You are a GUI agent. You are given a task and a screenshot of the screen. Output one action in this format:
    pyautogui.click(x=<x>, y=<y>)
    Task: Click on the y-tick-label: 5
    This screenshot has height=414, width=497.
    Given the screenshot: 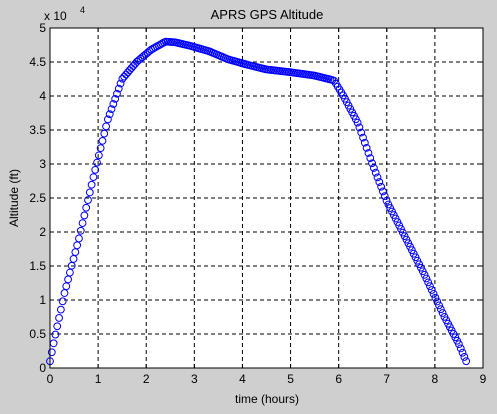 What is the action you would take?
    pyautogui.click(x=42, y=28)
    